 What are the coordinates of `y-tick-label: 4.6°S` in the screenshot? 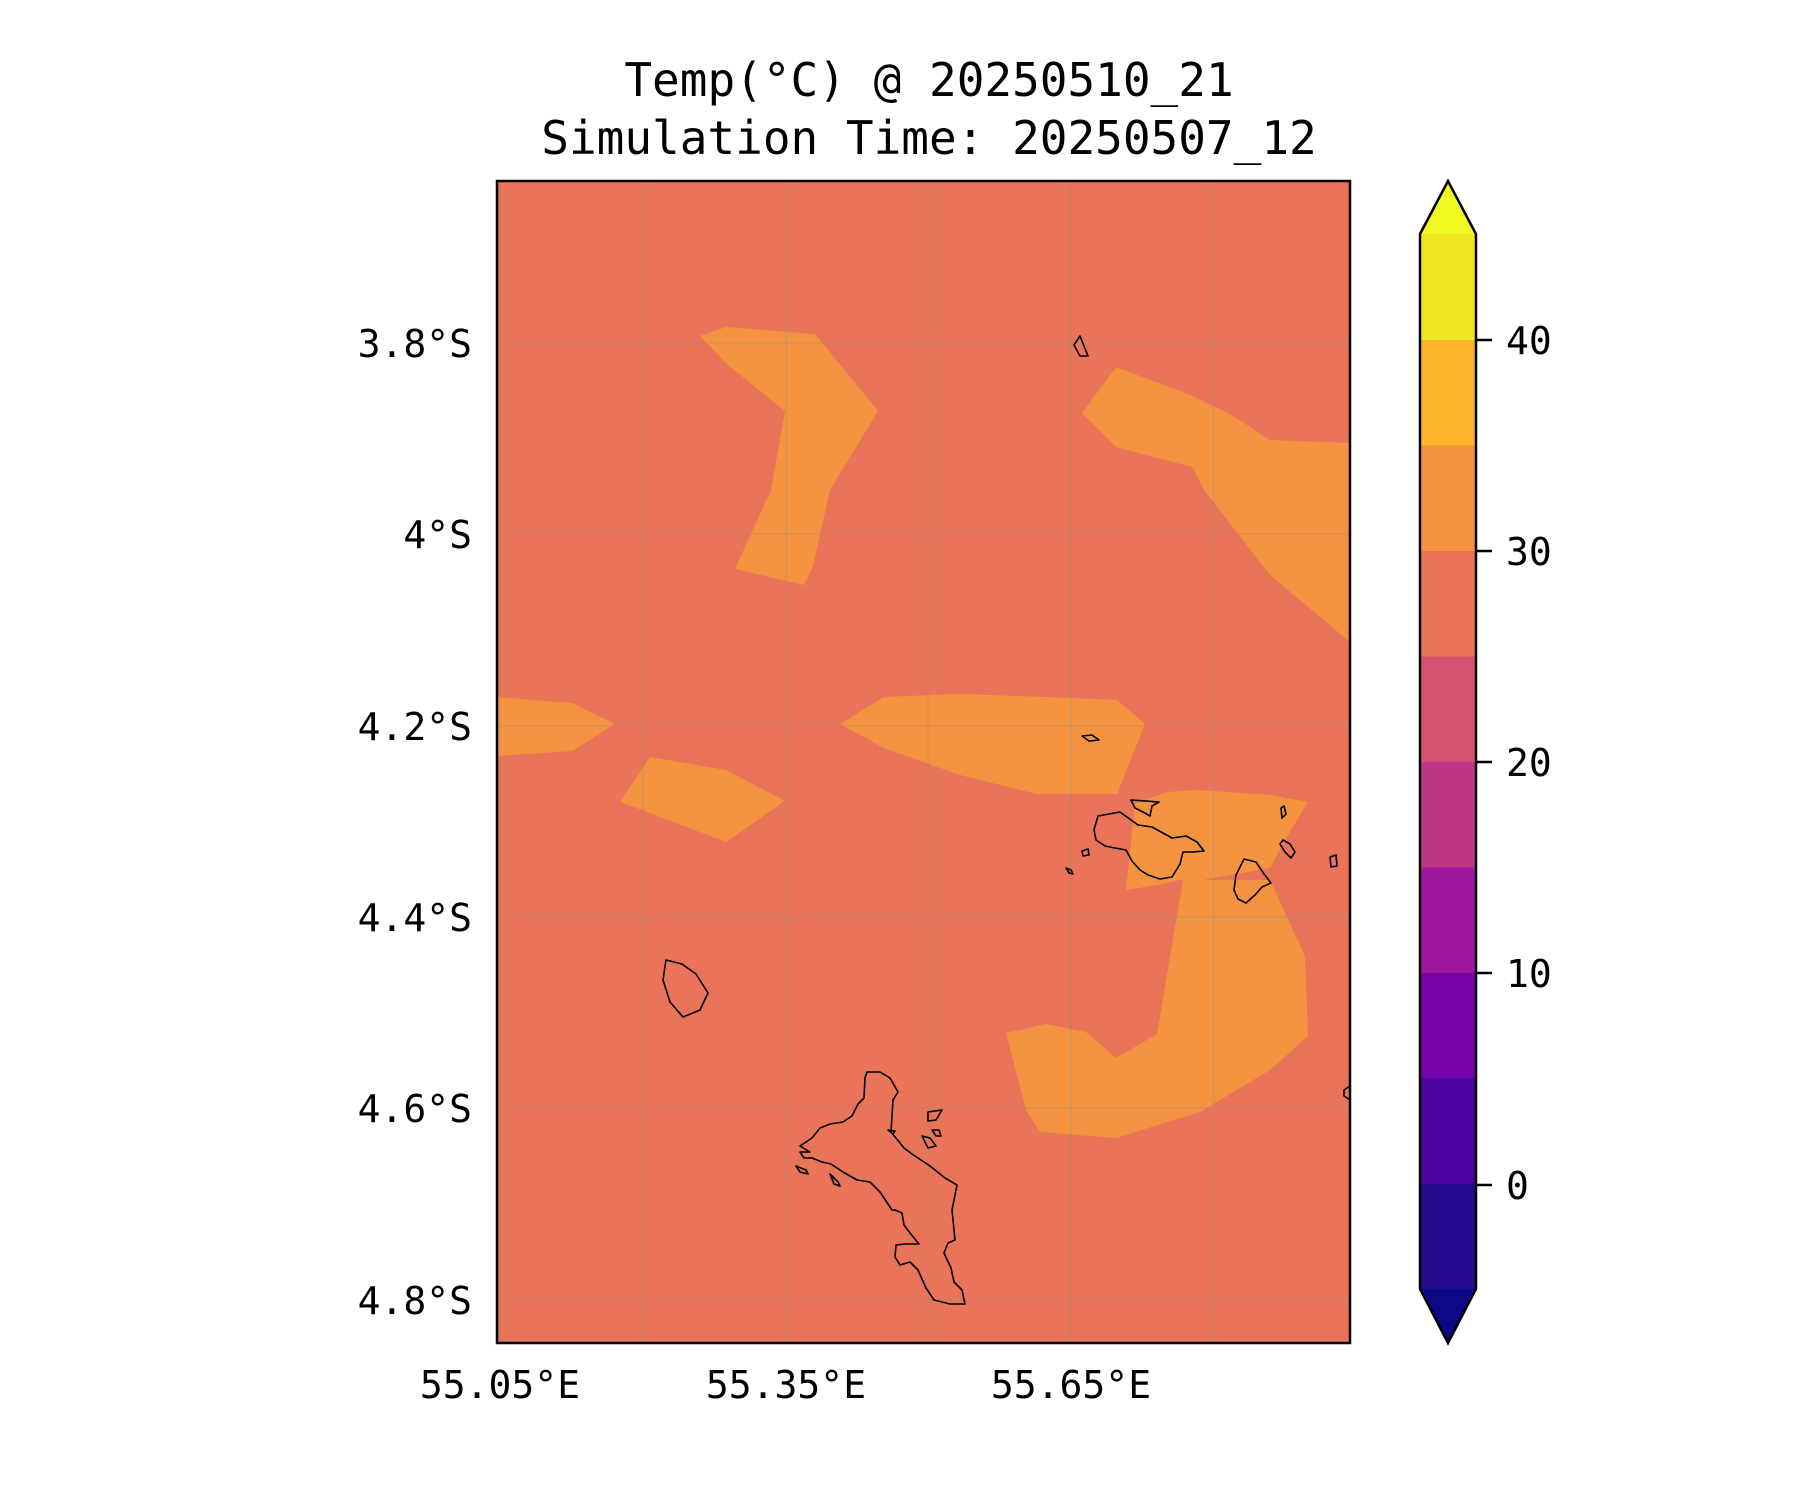 It's located at (415, 1109).